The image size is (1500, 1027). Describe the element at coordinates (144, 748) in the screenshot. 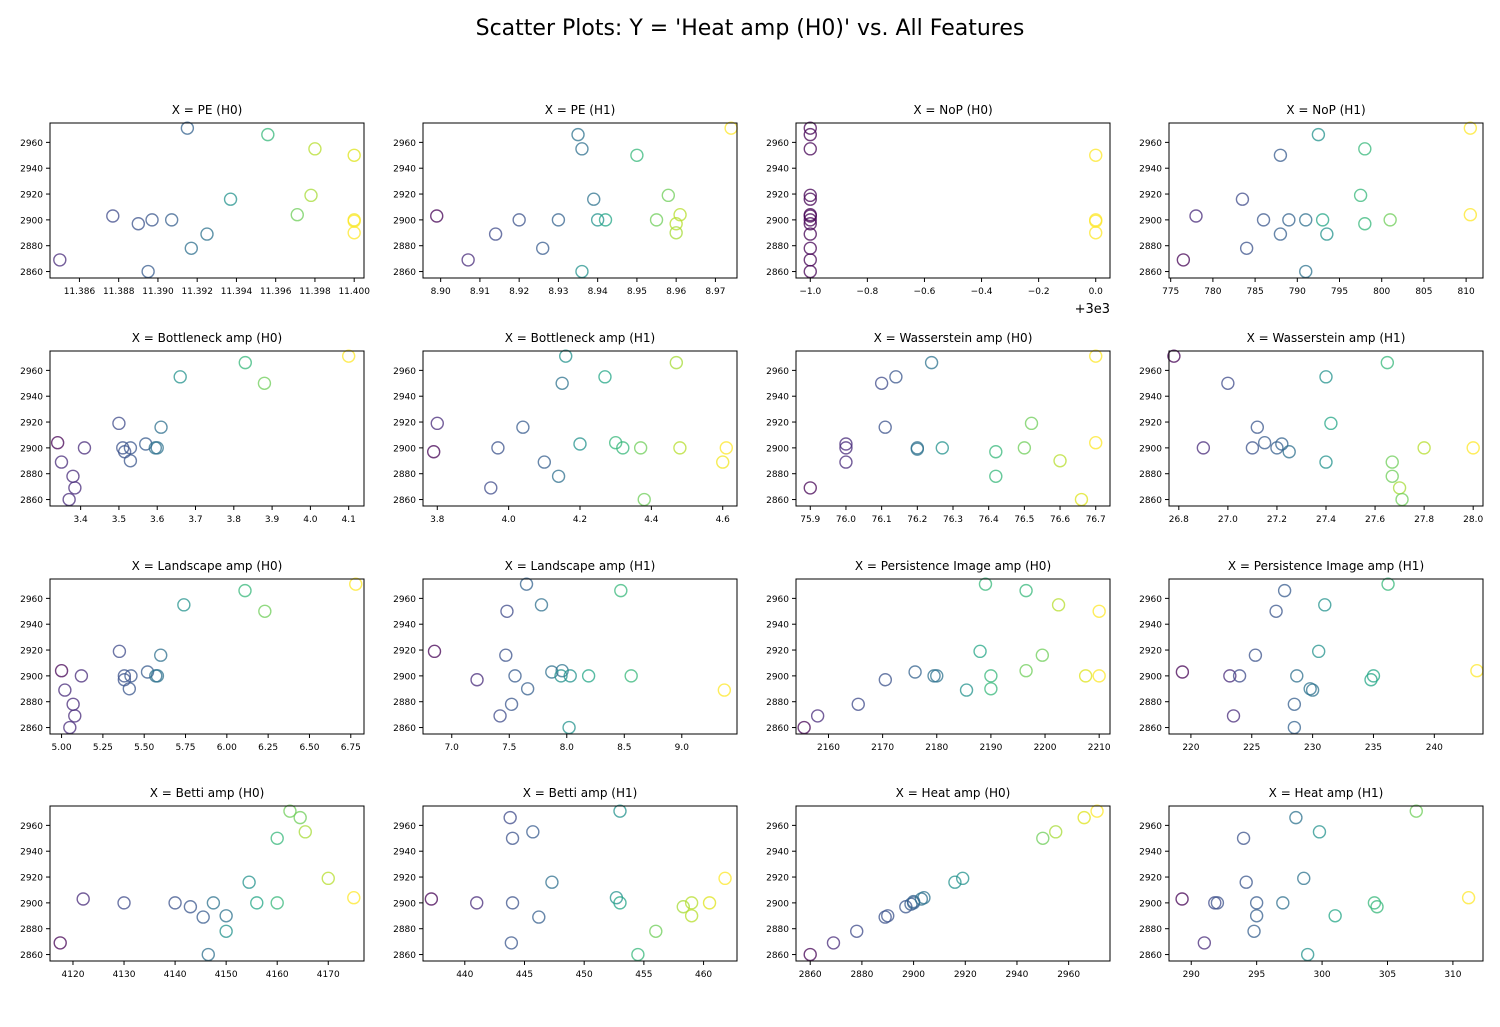

I see `x-tick-label: 5.50` at that location.